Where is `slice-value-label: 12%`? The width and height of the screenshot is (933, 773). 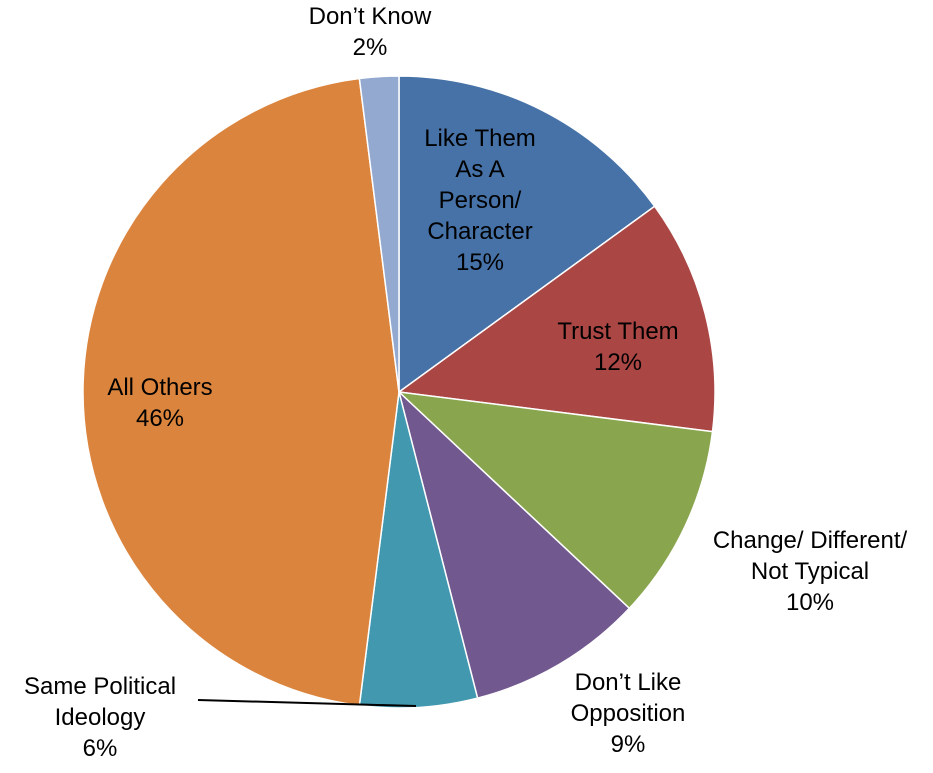 slice-value-label: 12% is located at coordinates (618, 362).